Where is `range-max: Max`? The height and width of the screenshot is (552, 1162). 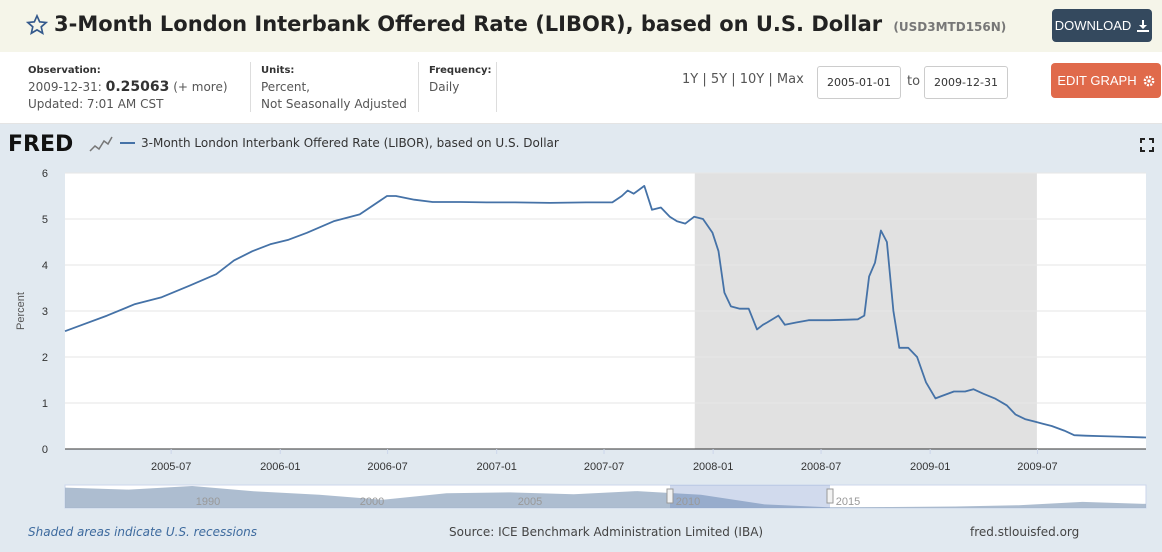
range-max: Max is located at coordinates (790, 79).